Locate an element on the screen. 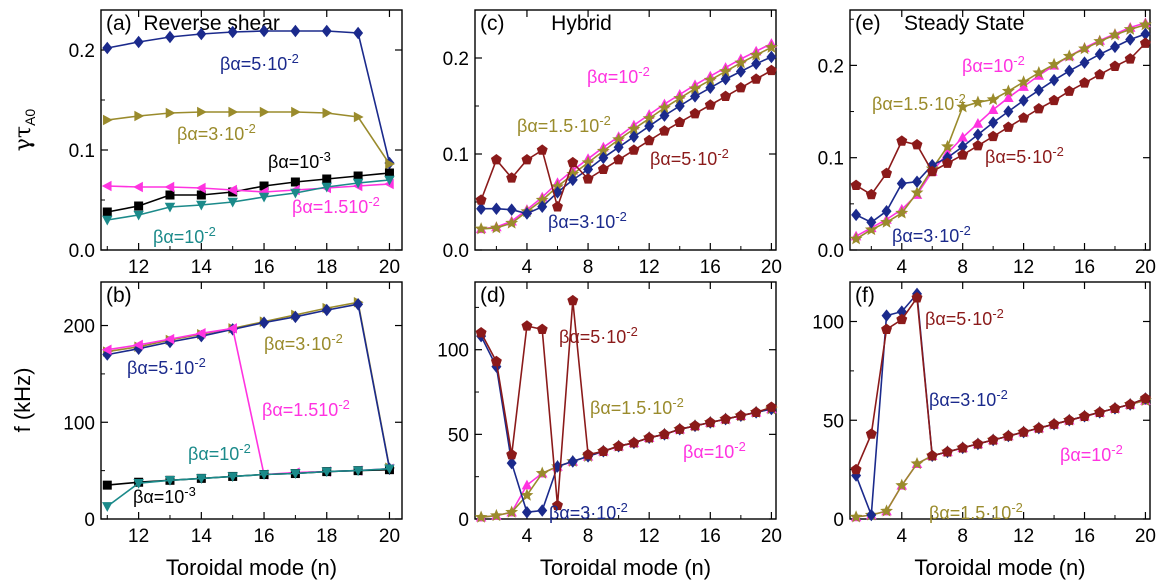 The image size is (1164, 587). plot-frame is located at coordinates (625, 130).